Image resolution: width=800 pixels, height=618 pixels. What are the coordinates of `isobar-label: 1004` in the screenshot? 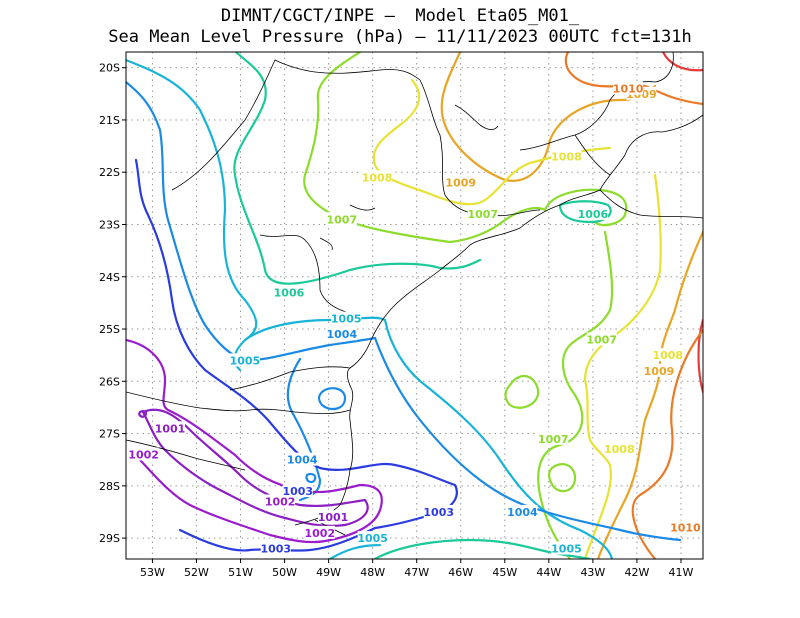 It's located at (522, 511).